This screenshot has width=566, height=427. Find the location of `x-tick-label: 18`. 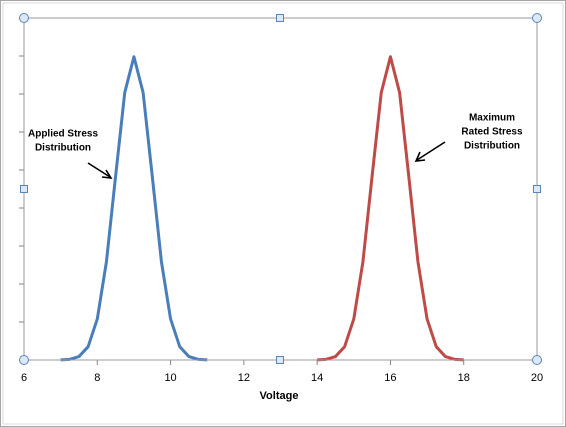

x-tick-label: 18 is located at coordinates (464, 378).